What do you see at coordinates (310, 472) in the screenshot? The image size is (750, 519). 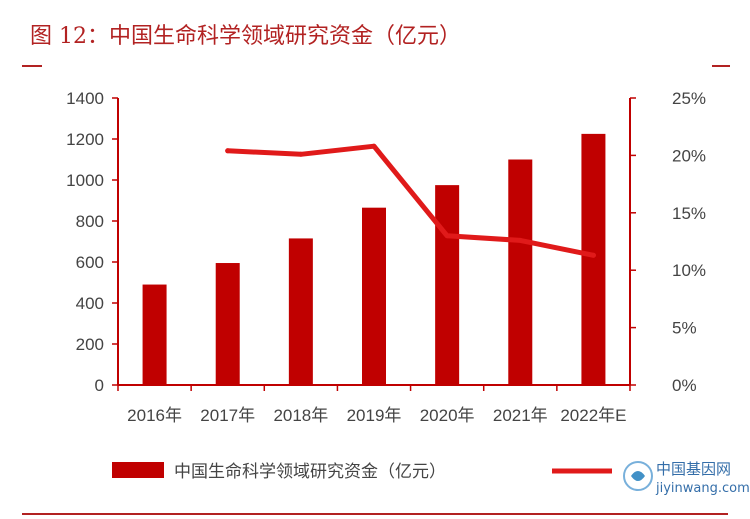 I see `legend-bar-label: 中国生命科学领域研究资金（亿元）` at bounding box center [310, 472].